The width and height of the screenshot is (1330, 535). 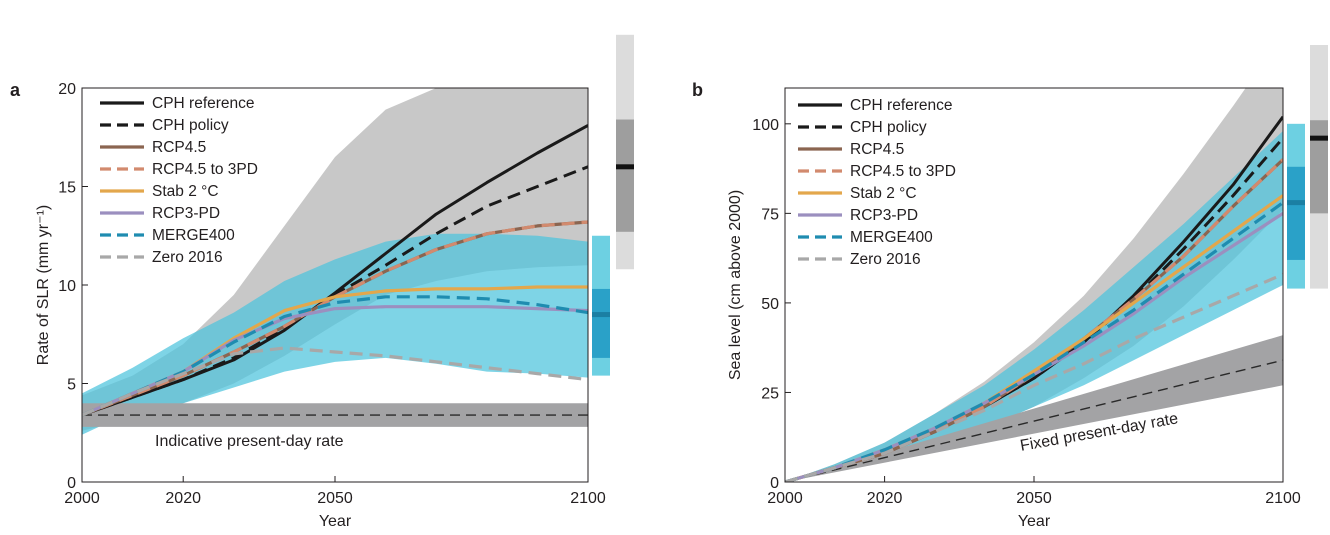 What do you see at coordinates (770, 214) in the screenshot?
I see `y-tick-label: 75` at bounding box center [770, 214].